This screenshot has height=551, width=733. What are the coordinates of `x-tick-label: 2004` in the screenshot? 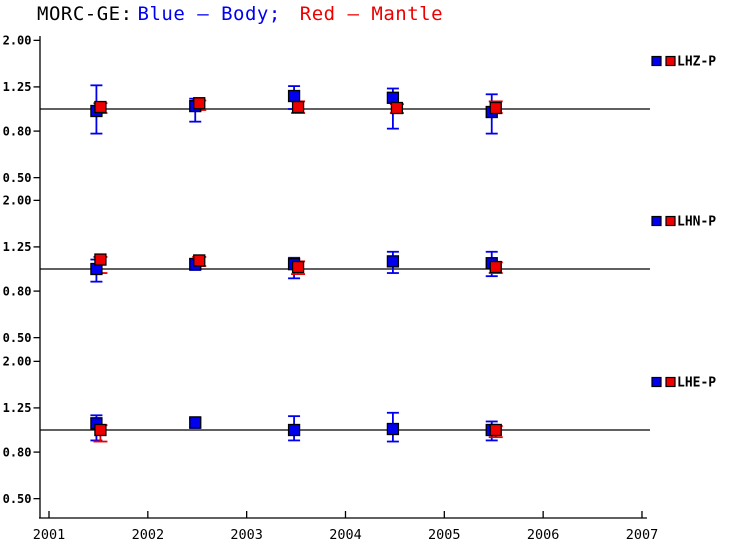 It's located at (345, 535).